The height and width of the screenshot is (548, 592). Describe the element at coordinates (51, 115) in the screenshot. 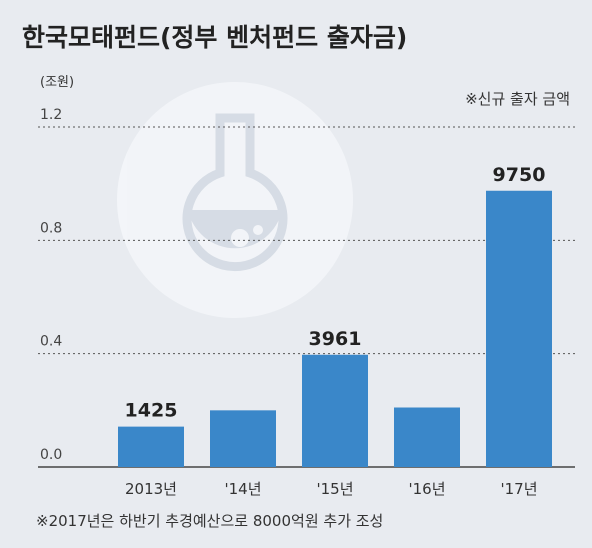

I see `y-tick-label: 1.2` at that location.